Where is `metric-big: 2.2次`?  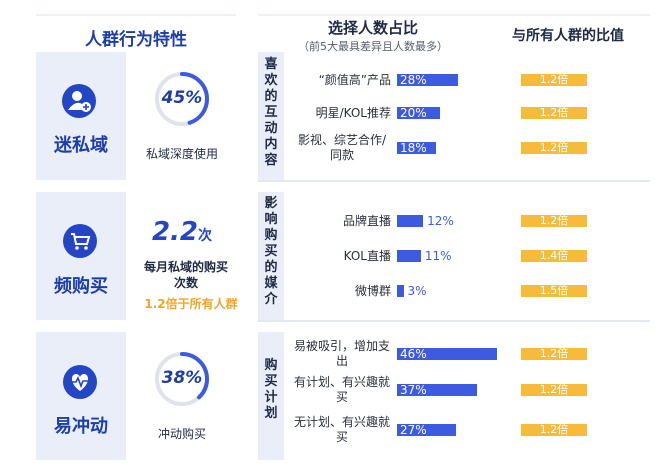 metric-big: 2.2次 is located at coordinates (182, 232).